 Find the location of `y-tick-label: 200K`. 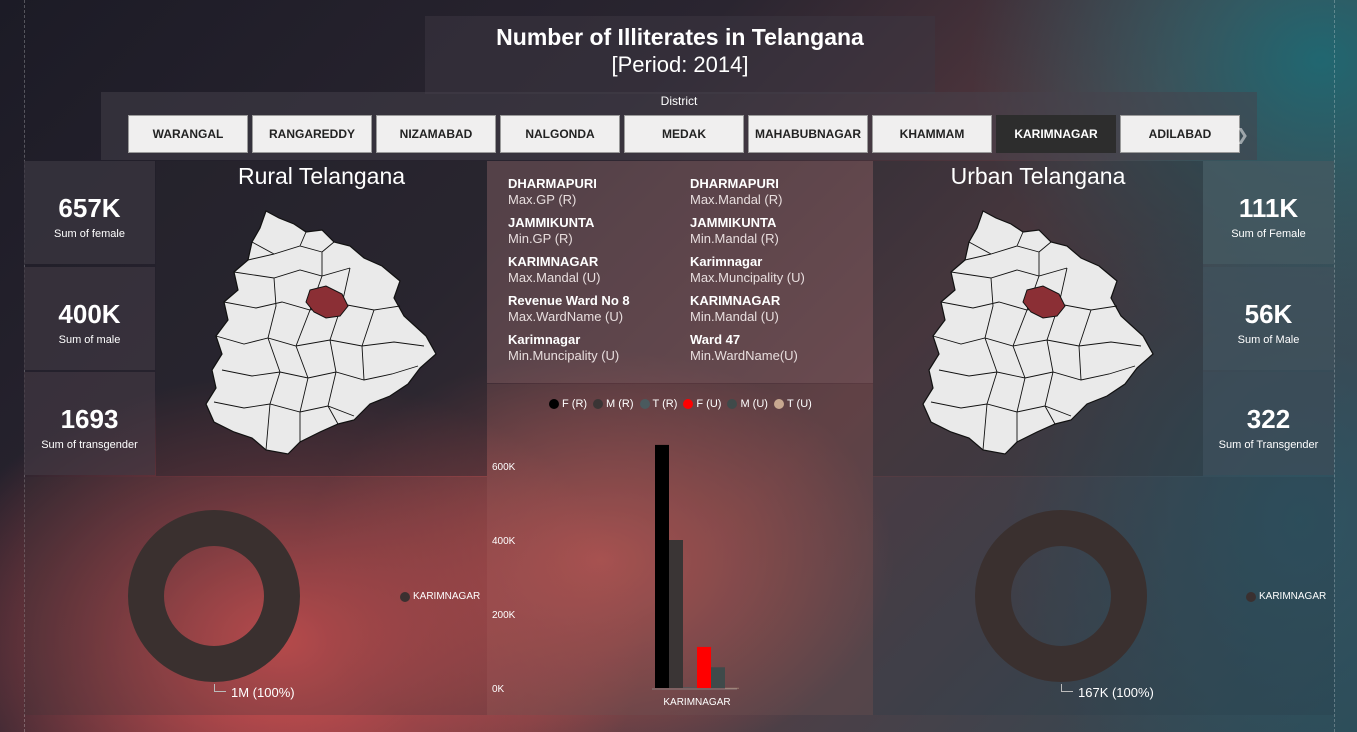

y-tick-label: 200K is located at coordinates (504, 615).